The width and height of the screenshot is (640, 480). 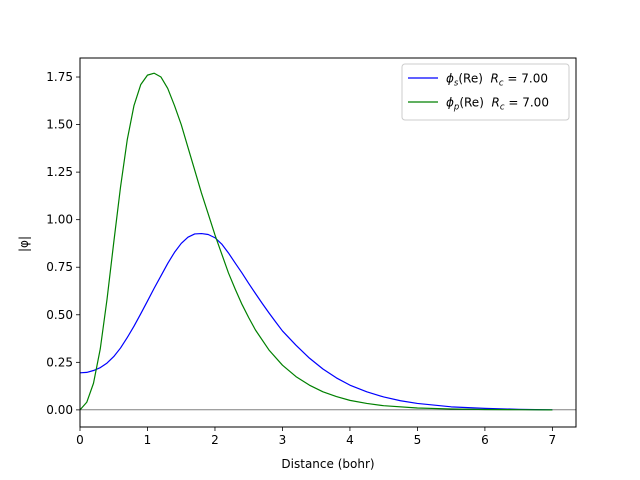 What do you see at coordinates (497, 80) in the screenshot?
I see `legend-entry-phi-s: ϕs(Re) Rc = 7.00` at bounding box center [497, 80].